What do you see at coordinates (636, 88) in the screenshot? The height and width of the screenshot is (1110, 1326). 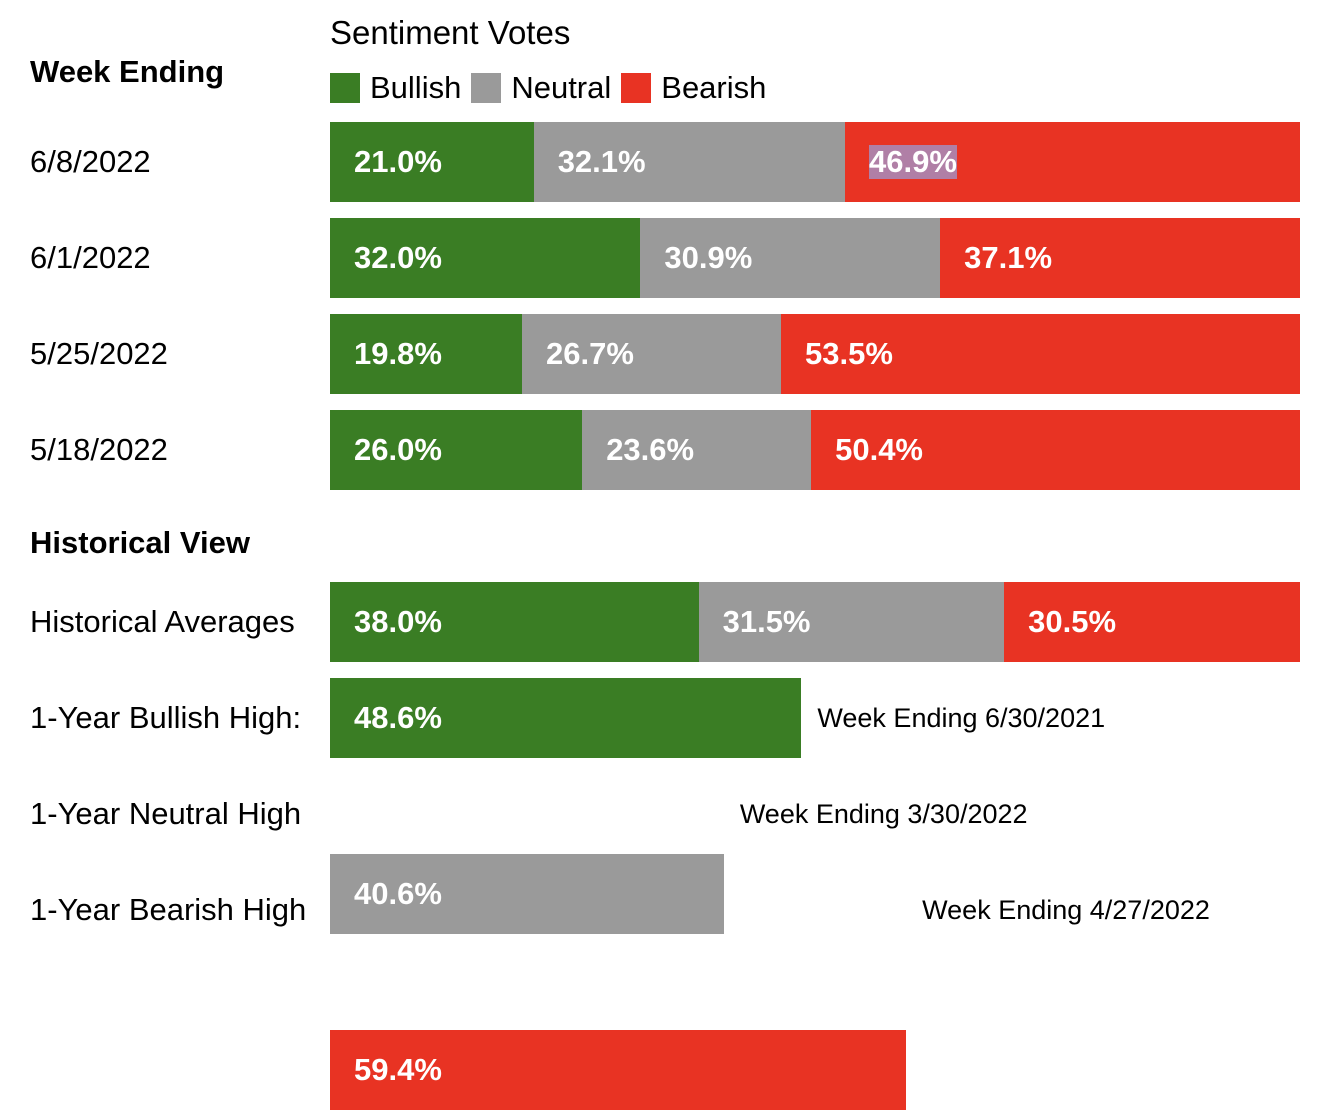 I see `bearish-swatch-icon` at bounding box center [636, 88].